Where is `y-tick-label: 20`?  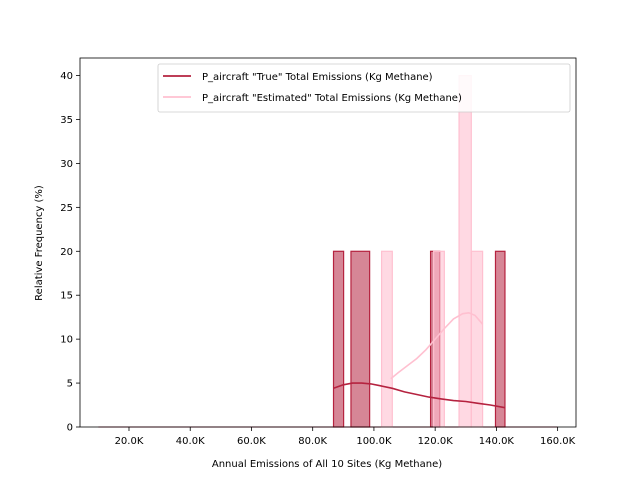 y-tick-label: 20 is located at coordinates (66, 252).